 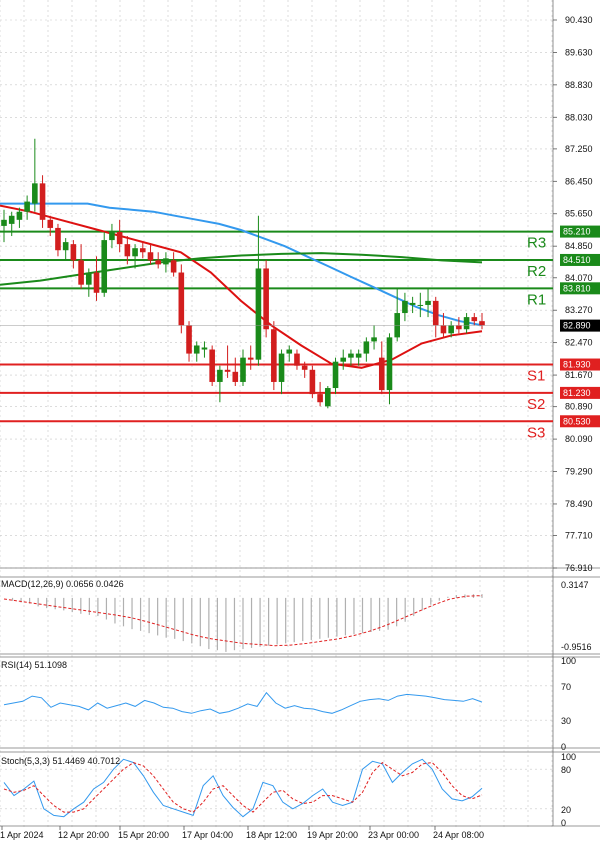 I want to click on time-tick-label: 23 Apr 00:00, so click(x=393, y=835).